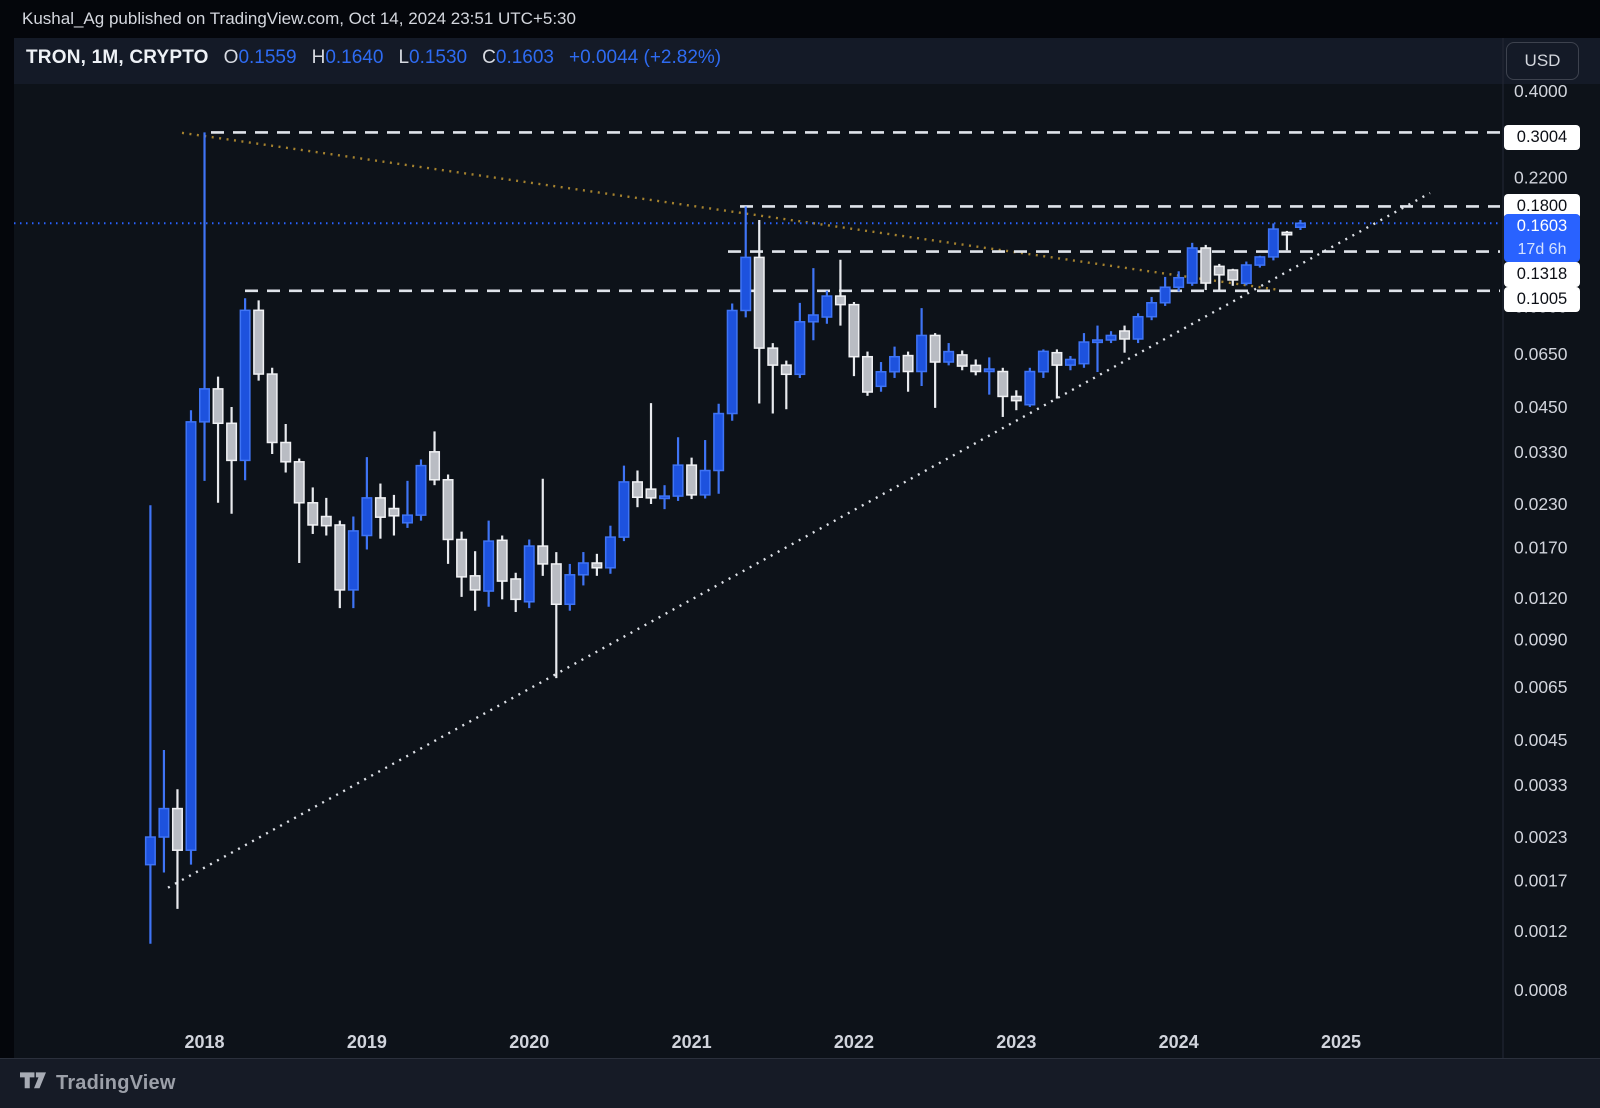 The height and width of the screenshot is (1108, 1600). Describe the element at coordinates (1542, 238) in the screenshot. I see `current-price-pill: 0.1603 17d 6h` at that location.